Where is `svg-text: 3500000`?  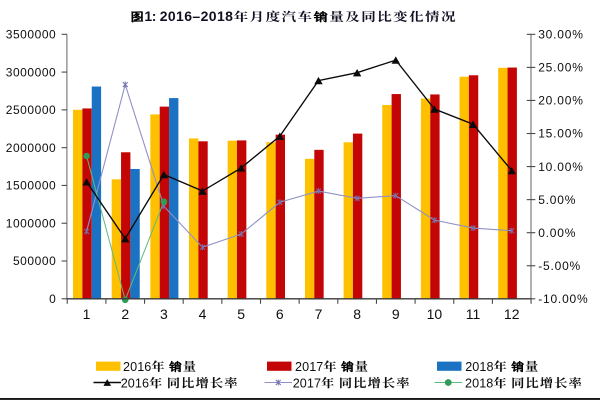
svg-text: 3500000 is located at coordinates (31, 35).